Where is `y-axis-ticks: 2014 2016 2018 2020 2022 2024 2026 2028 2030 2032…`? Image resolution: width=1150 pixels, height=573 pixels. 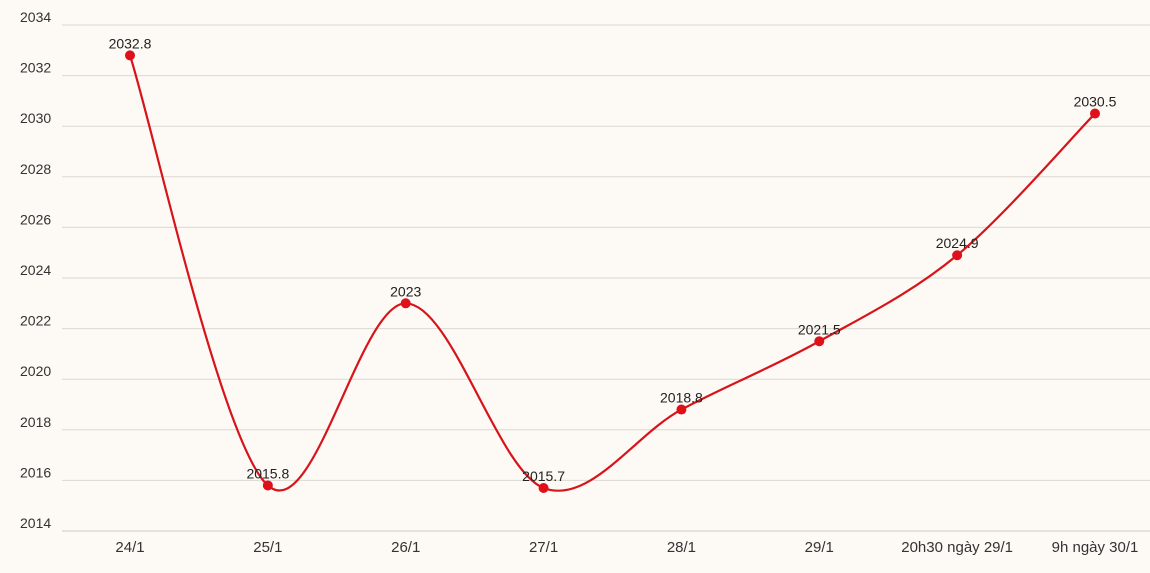 y-axis-ticks: 2014 2016 2018 2020 2022 2024 2026 2028 2030 2032… is located at coordinates (35, 270).